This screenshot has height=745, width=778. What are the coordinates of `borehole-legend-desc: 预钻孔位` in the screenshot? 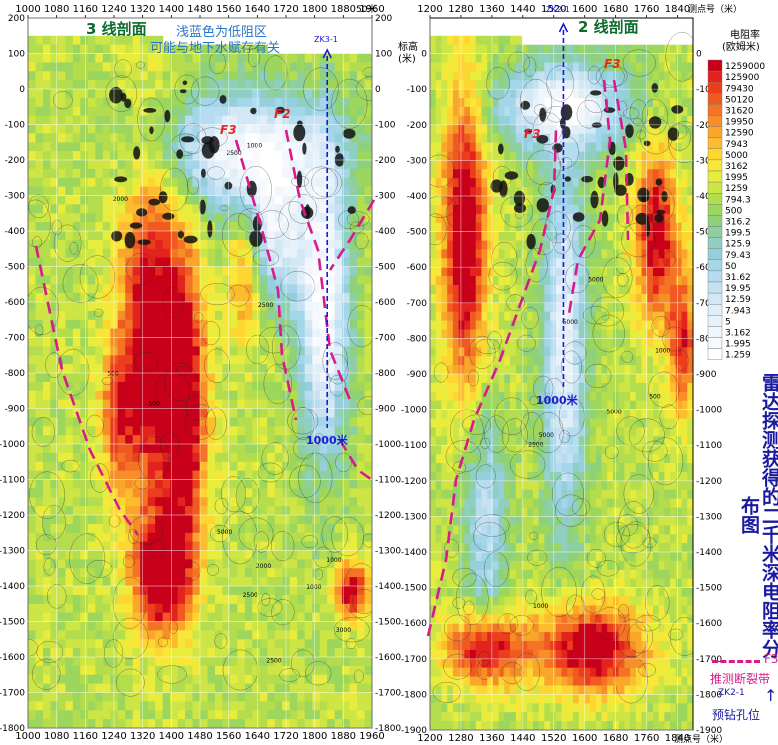 It's located at (736, 715).